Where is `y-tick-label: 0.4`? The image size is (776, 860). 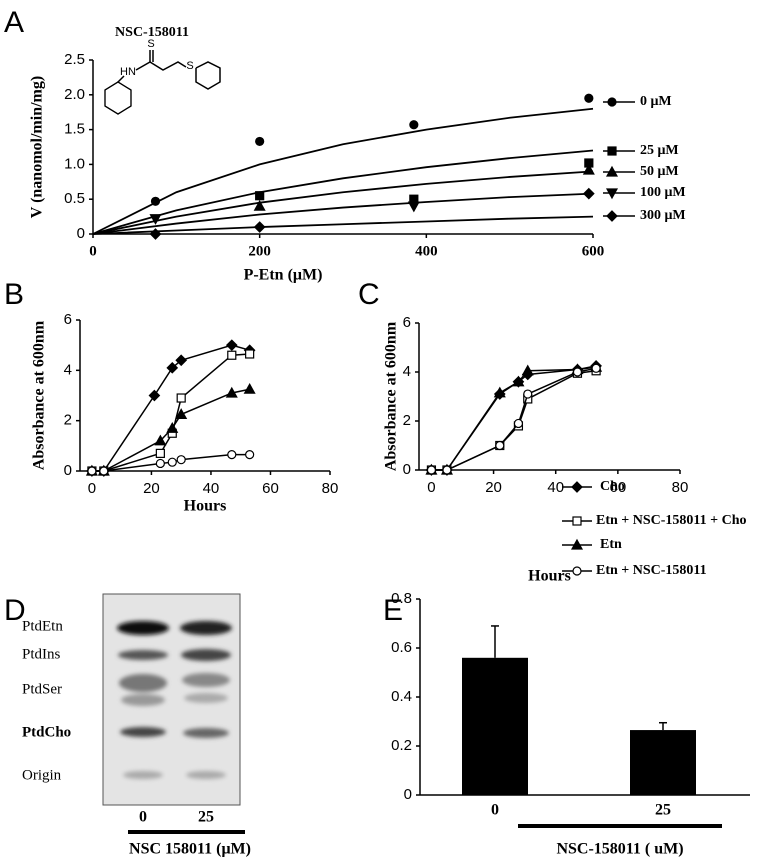
y-tick-label: 0.4 is located at coordinates (401, 696).